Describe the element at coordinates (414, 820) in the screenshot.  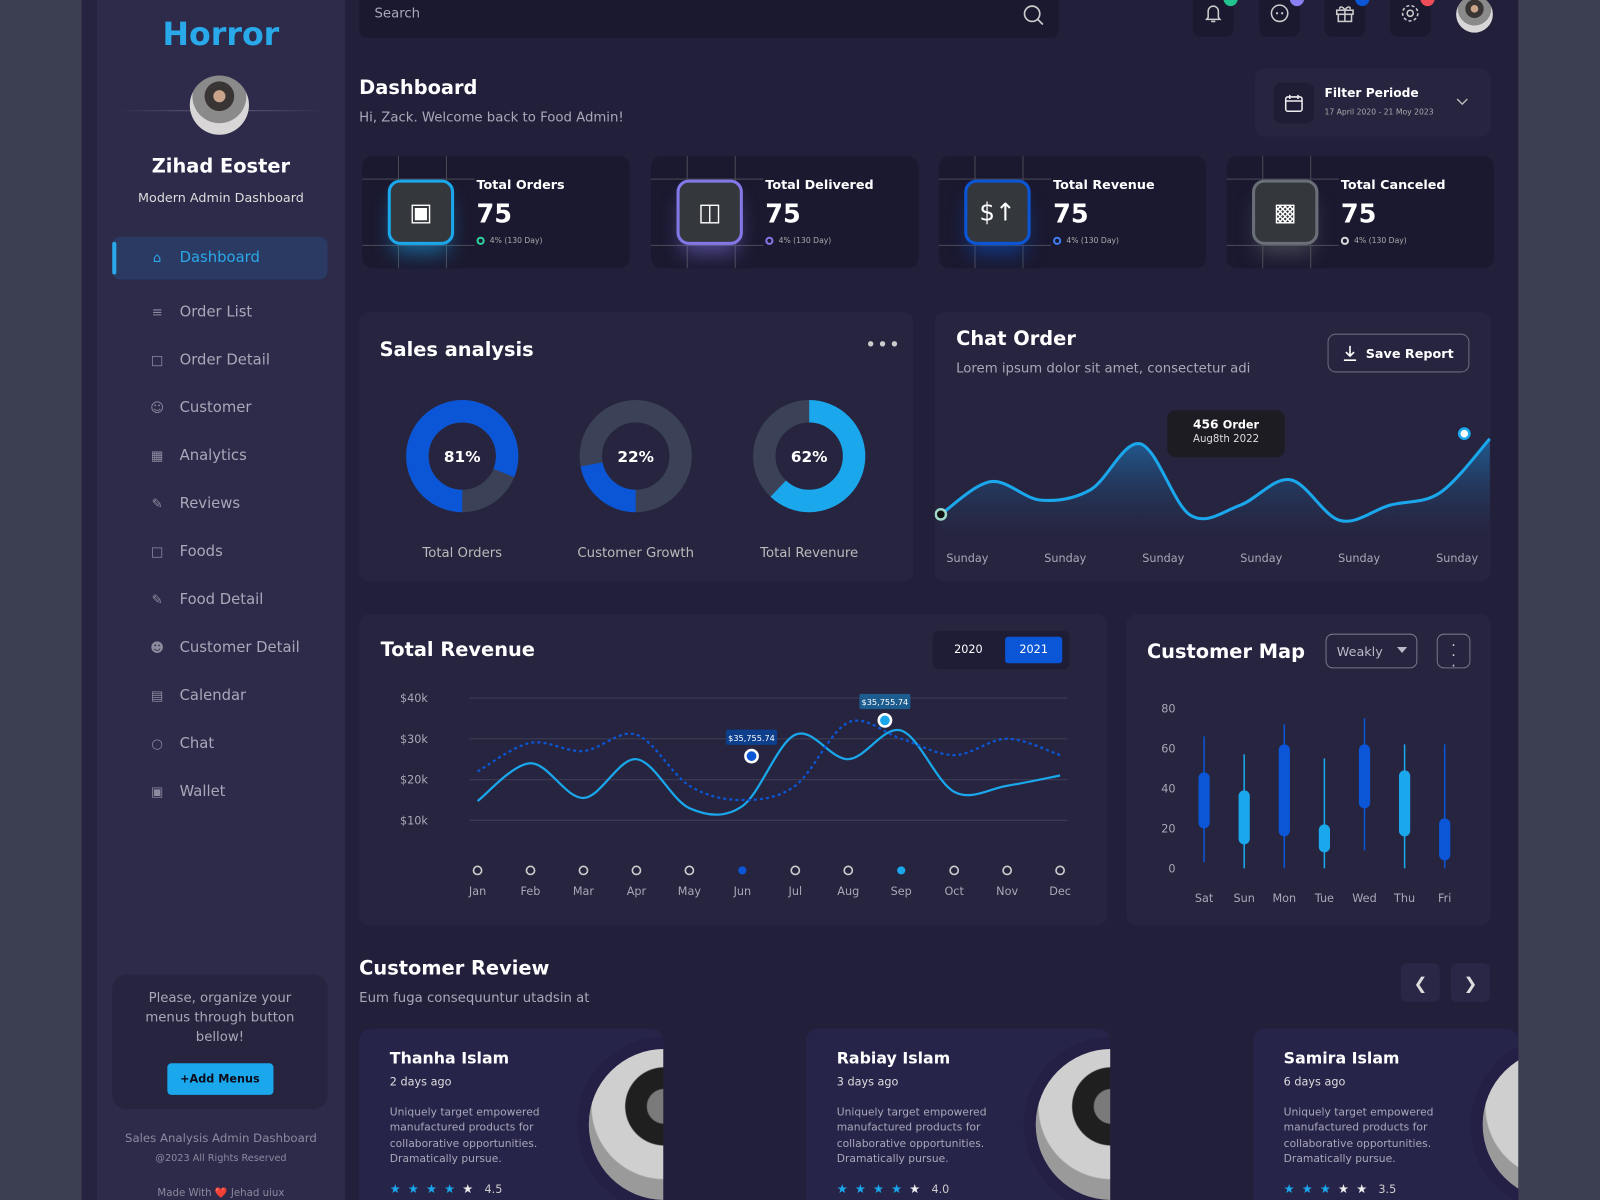
I see `y-tick-label: $10k` at that location.